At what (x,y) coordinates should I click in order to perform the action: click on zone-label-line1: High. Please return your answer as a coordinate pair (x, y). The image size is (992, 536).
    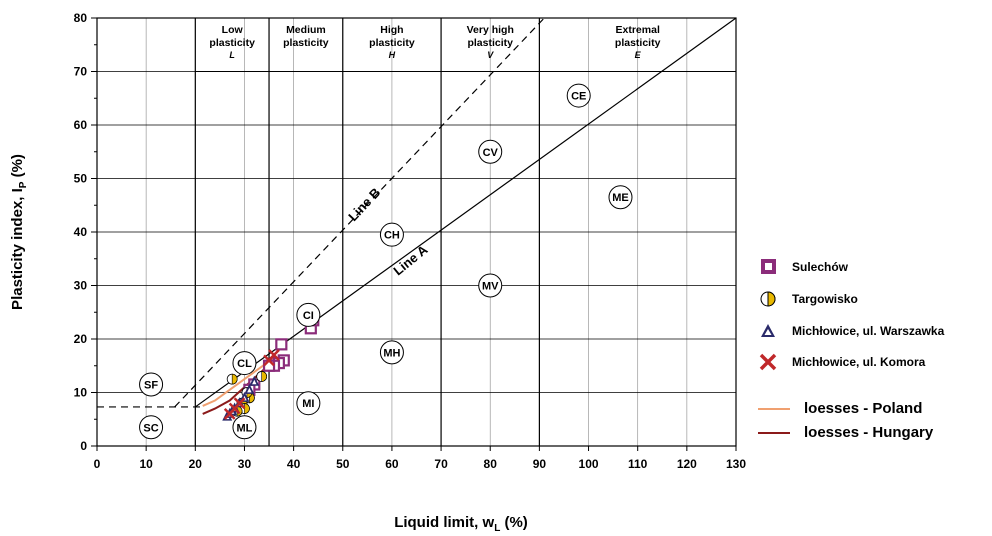
    Looking at the image, I should click on (391, 30).